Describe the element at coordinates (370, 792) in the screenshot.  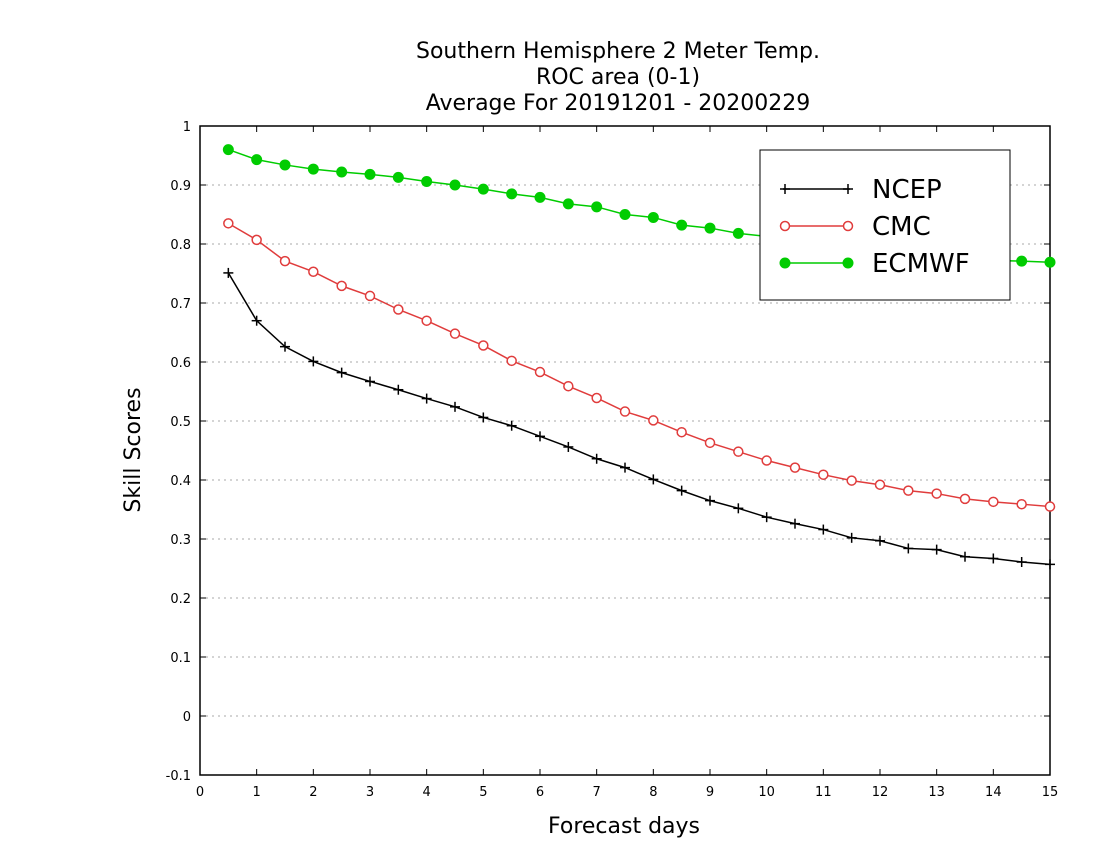
I see `x-tick-label: 3` at that location.